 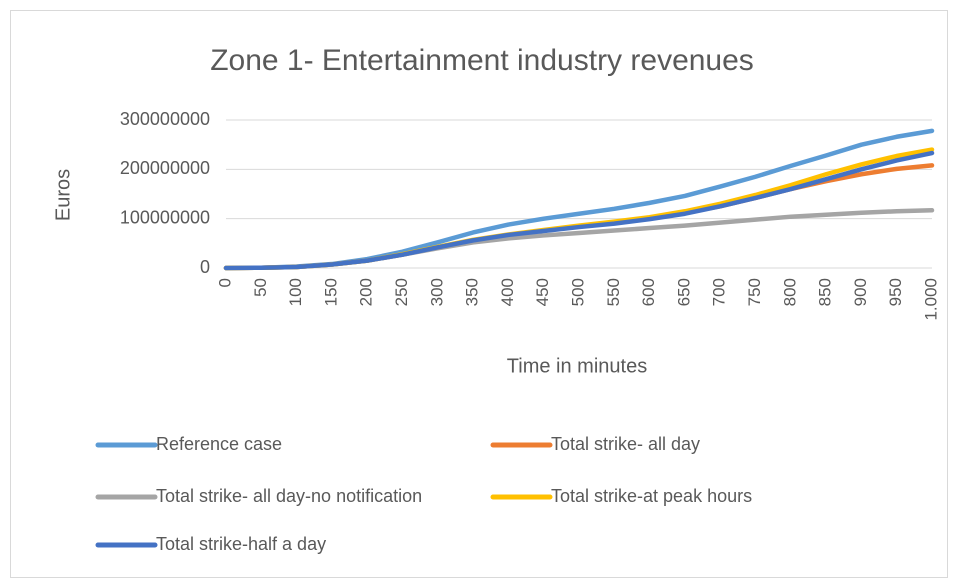 I want to click on x-tick-label: 150, so click(x=330, y=292).